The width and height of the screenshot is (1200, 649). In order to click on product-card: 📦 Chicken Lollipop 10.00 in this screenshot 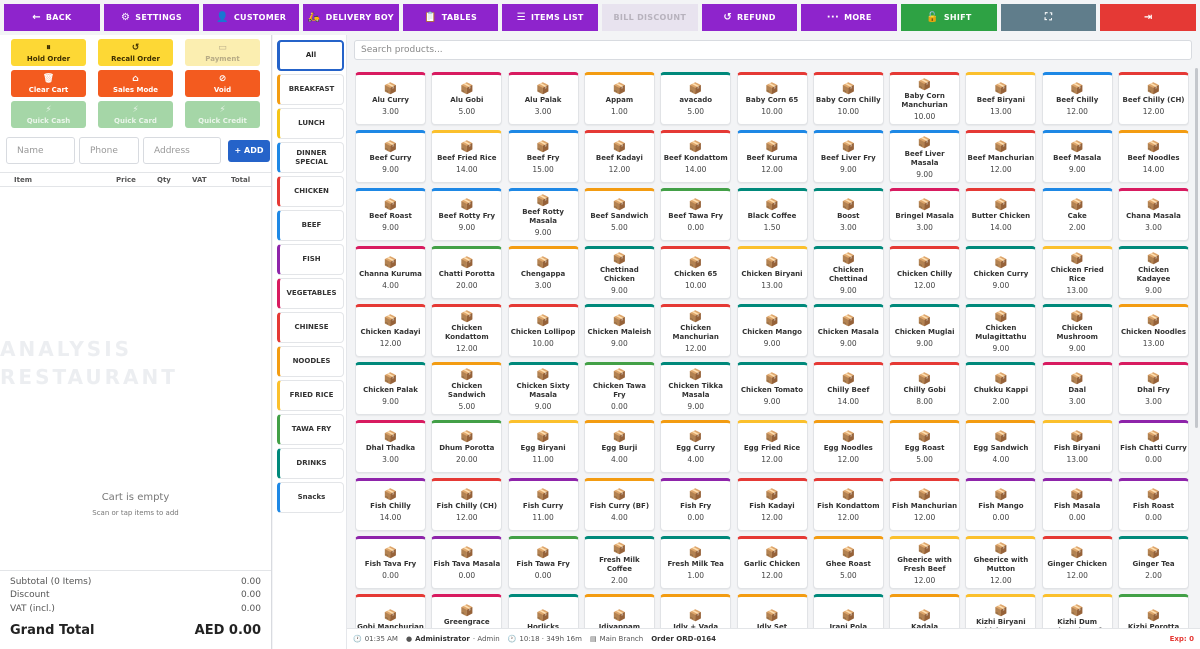, I will do `click(543, 330)`.